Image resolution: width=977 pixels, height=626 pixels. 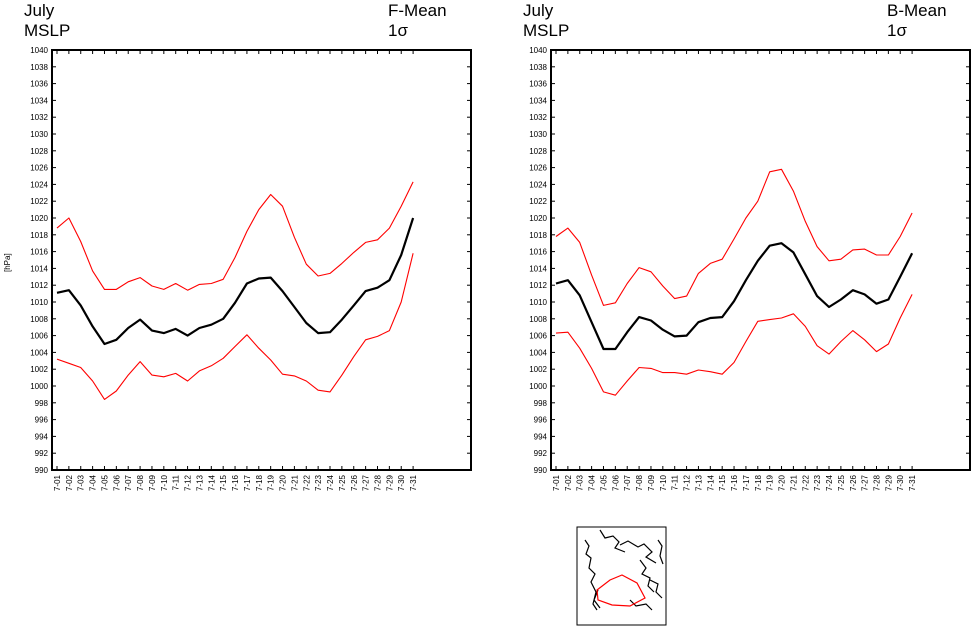 What do you see at coordinates (541, 420) in the screenshot?
I see `y-tick-label: 996` at bounding box center [541, 420].